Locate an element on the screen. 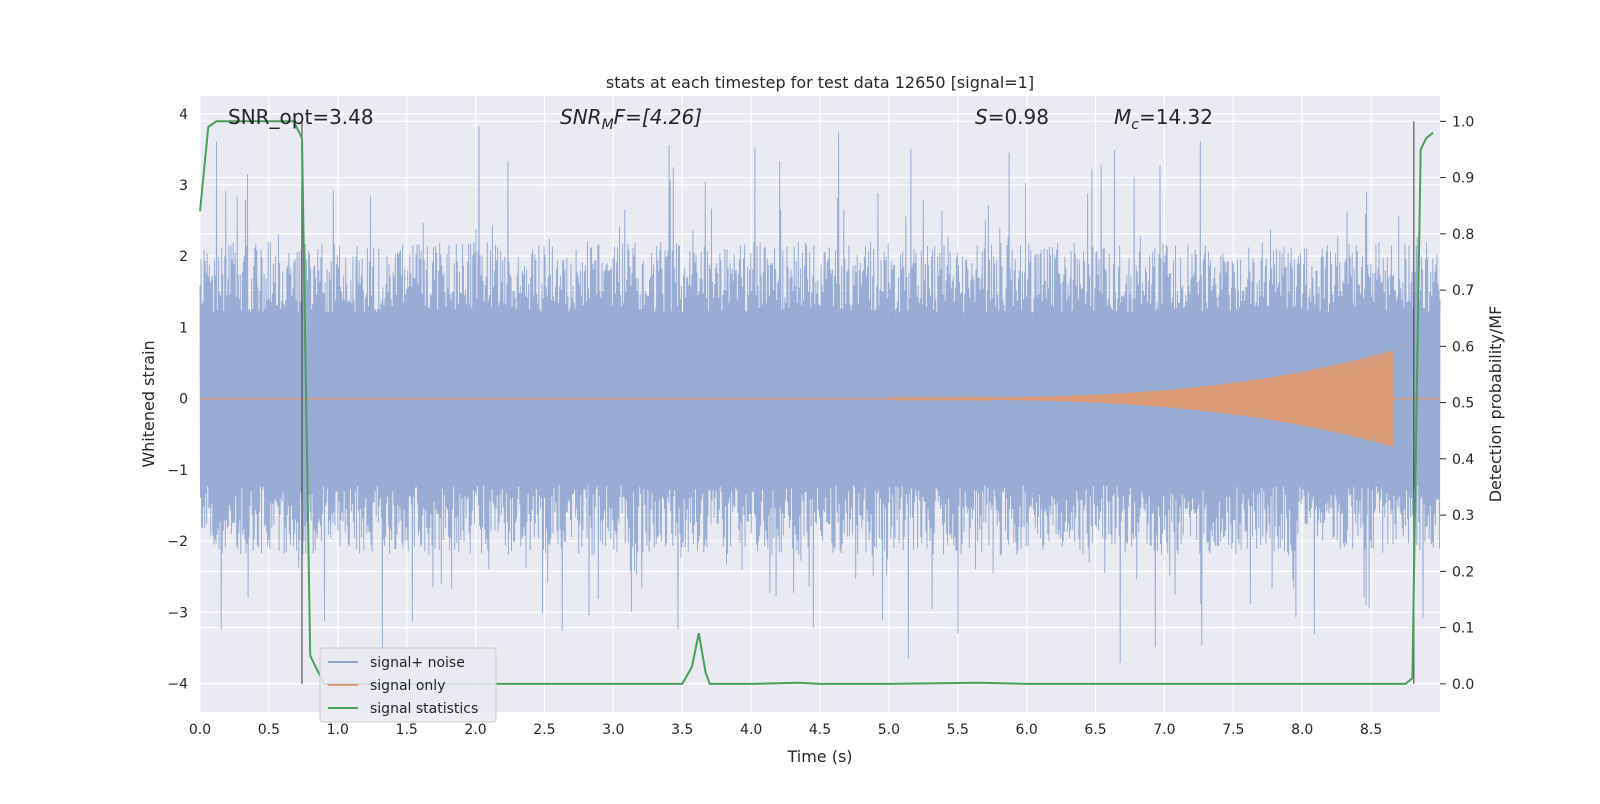  y2-tick-label: 0.2 is located at coordinates (1463, 572).